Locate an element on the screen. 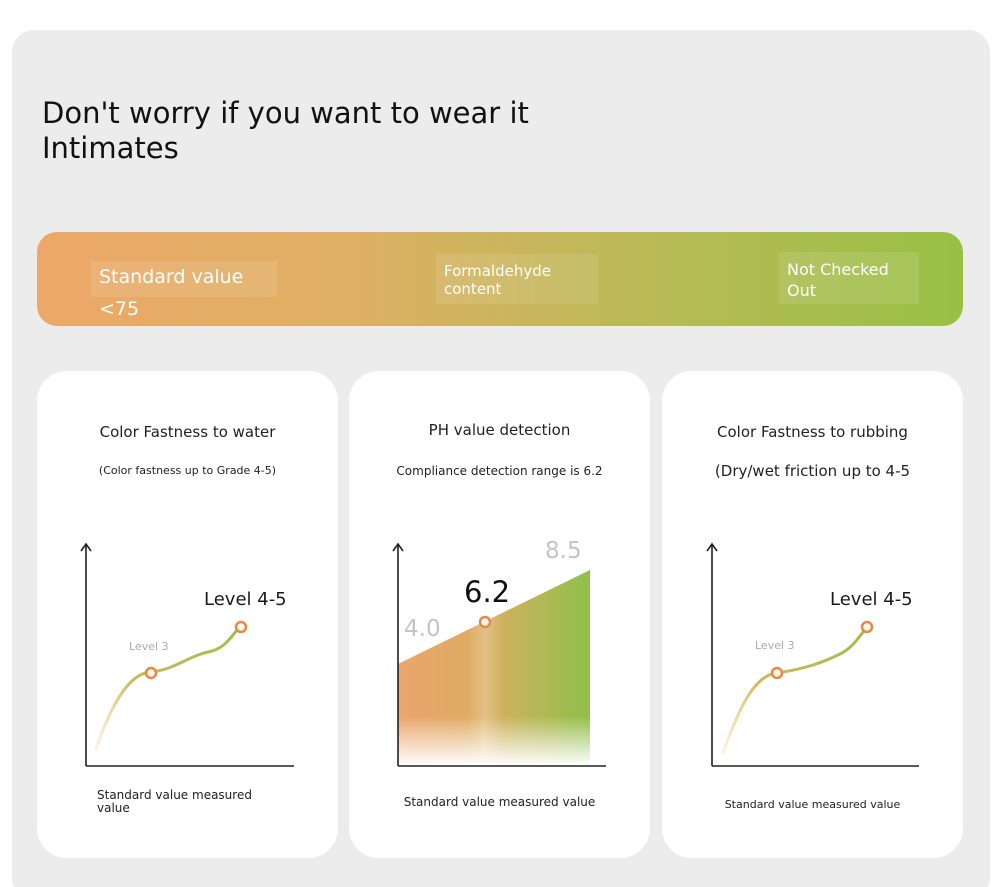 The image size is (1000, 887). card-subtitle: (Dry/wet friction up to 4-5 is located at coordinates (812, 471).